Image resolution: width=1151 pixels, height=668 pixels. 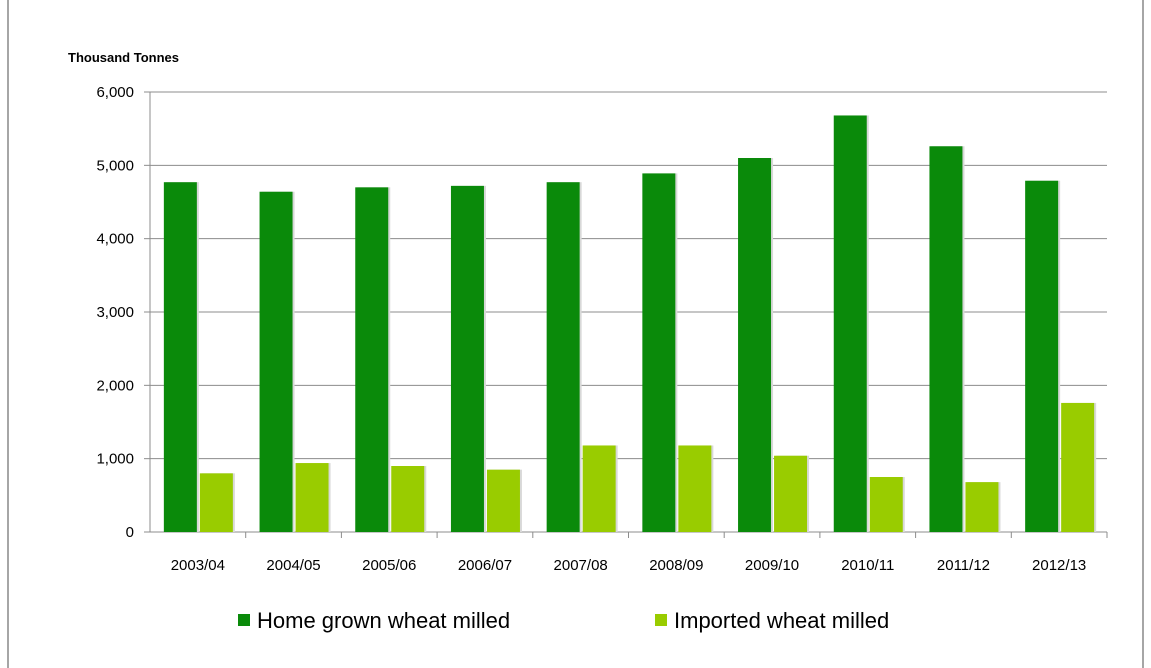 I want to click on x-tick-label: 2012/13, so click(x=1059, y=565).